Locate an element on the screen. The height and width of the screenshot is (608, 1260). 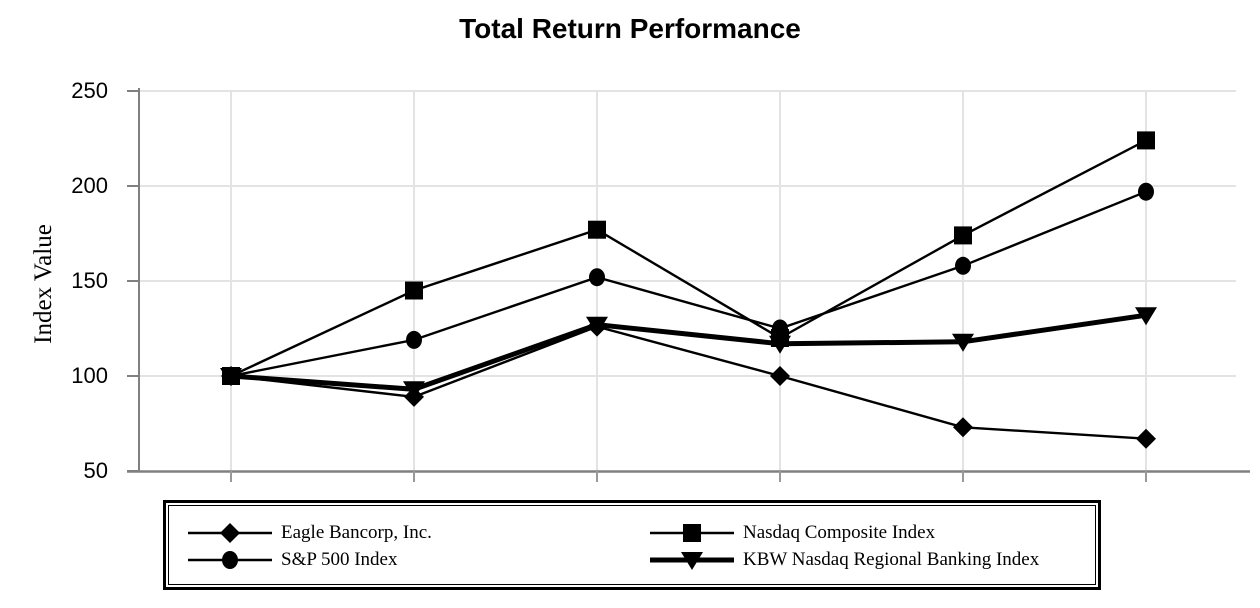
y-tick-label: 150 is located at coordinates (89, 280).